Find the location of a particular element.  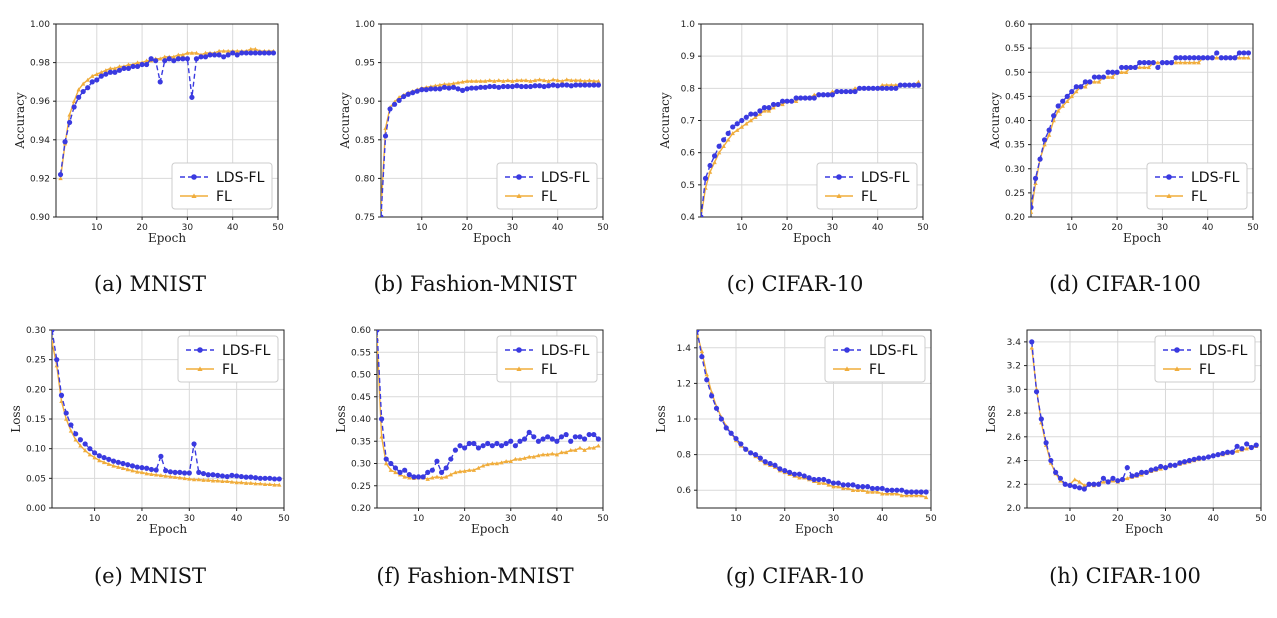

legend-swatch-marker is located at coordinates (519, 368).